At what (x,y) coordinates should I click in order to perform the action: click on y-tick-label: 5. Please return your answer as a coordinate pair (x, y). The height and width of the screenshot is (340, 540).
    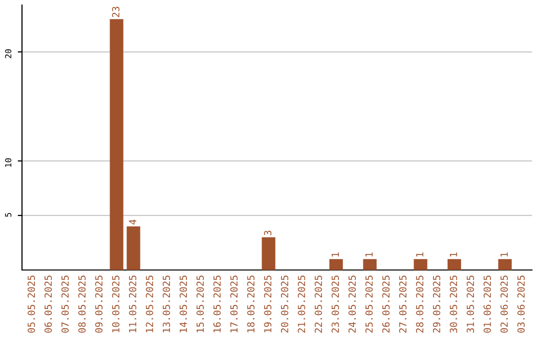
    Looking at the image, I should click on (8, 214).